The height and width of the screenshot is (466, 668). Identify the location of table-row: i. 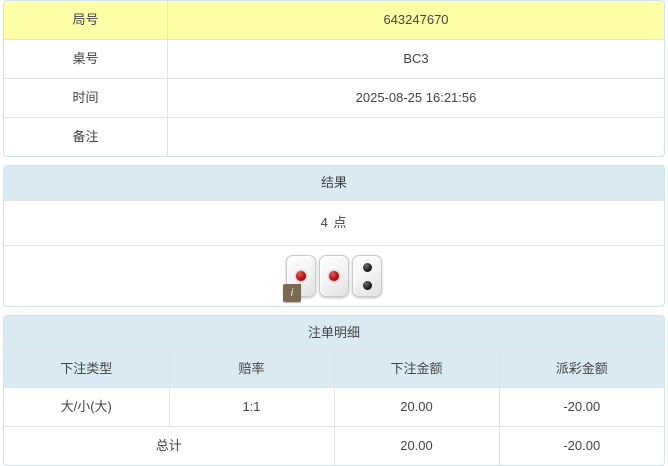
(334, 275).